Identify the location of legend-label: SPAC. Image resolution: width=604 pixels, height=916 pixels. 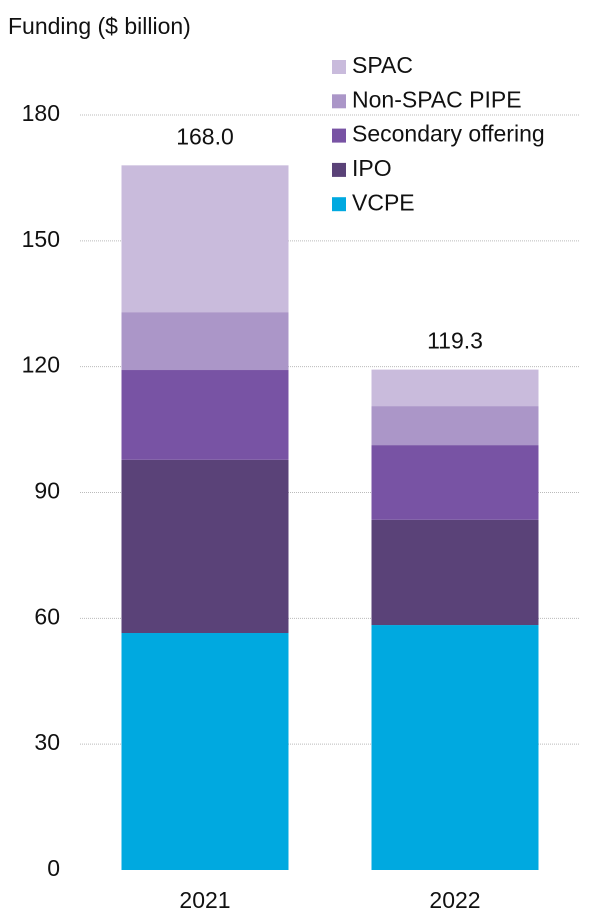
(382, 65).